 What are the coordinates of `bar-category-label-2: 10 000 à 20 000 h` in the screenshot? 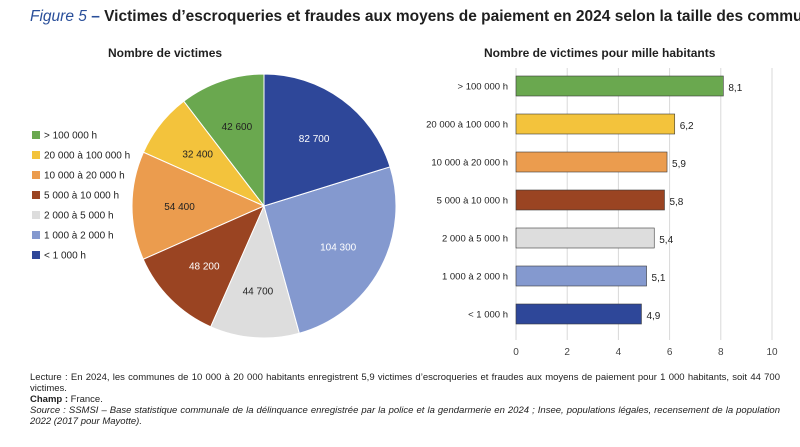 It's located at (469, 163).